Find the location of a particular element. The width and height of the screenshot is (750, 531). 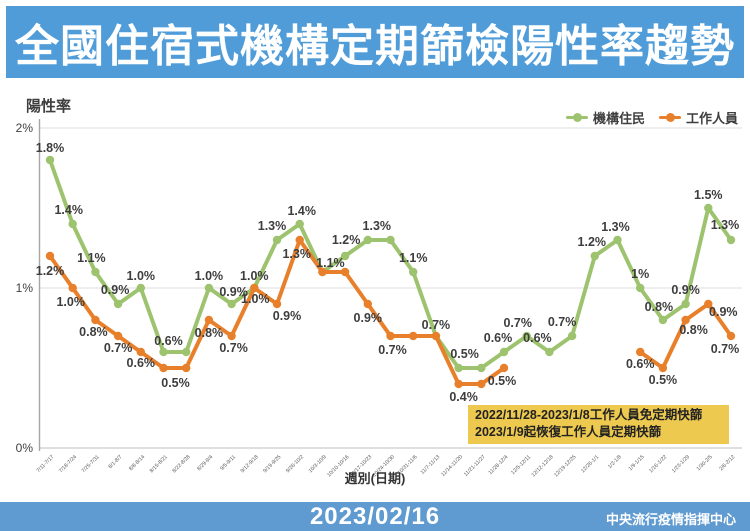

header-bar: 全國住宿式機構定期篩檢陽性率趨勢 is located at coordinates (375, 42).